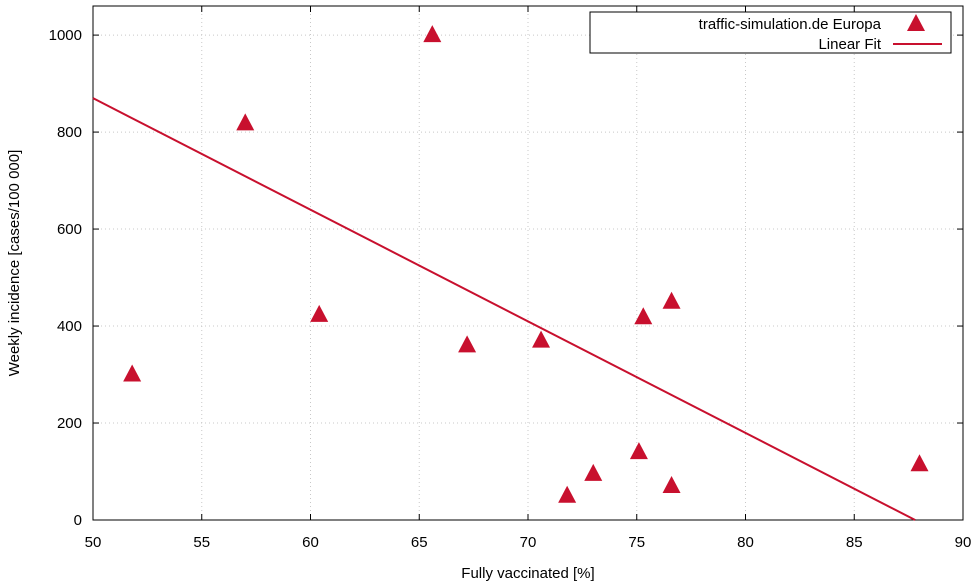  What do you see at coordinates (201, 542) in the screenshot?
I see `x-tick-label: 55` at bounding box center [201, 542].